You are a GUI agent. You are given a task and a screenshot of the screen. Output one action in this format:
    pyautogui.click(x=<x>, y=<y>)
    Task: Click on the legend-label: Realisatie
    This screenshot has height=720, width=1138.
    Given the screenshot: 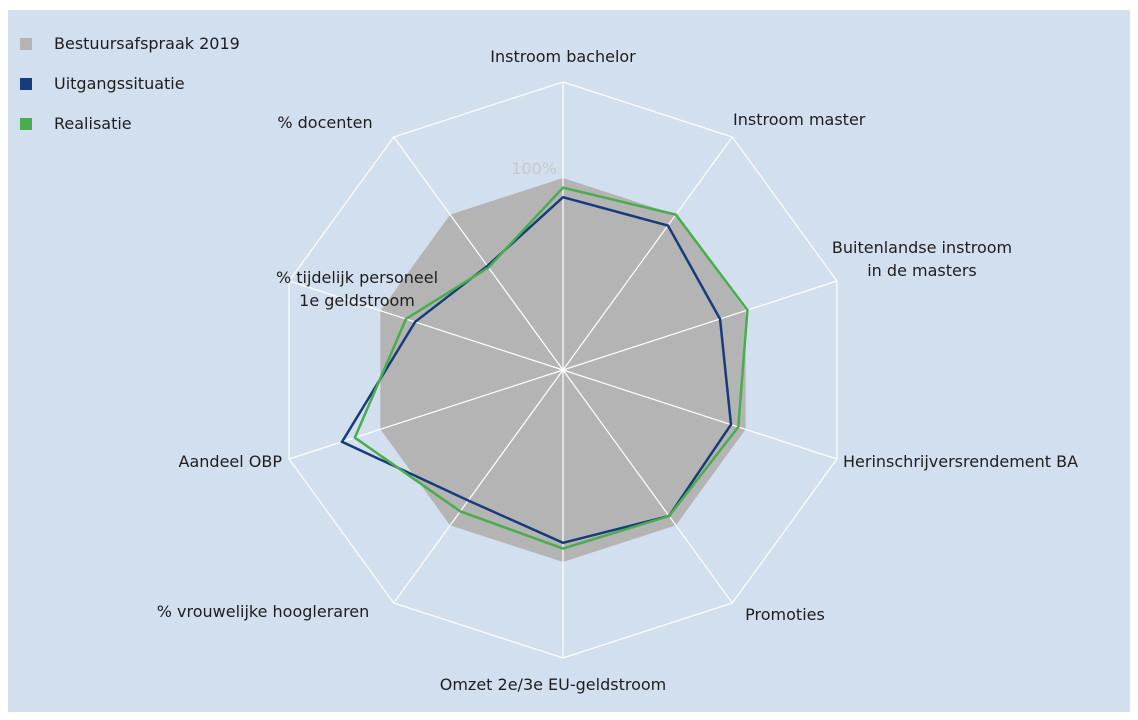 What is the action you would take?
    pyautogui.click(x=93, y=123)
    